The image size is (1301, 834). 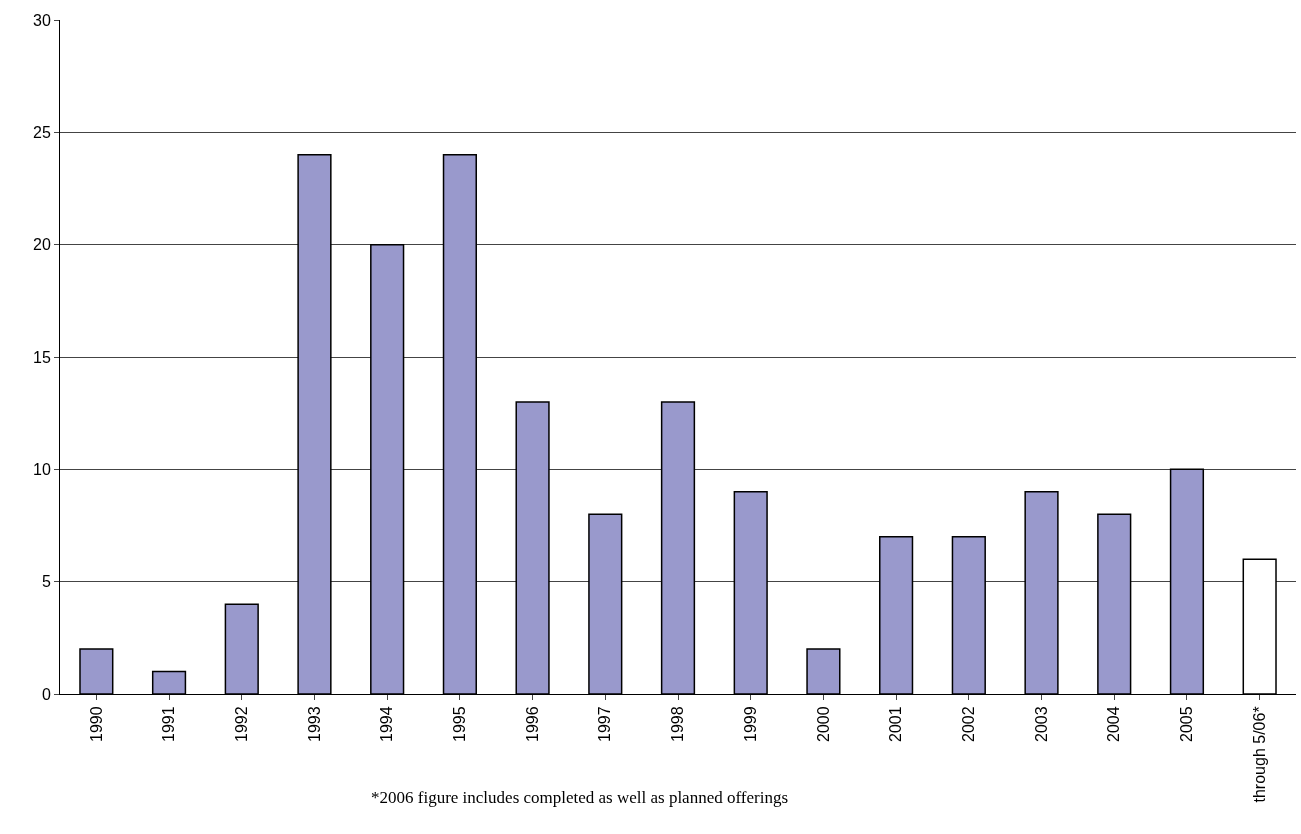 What do you see at coordinates (46, 694) in the screenshot?
I see `y-tick-label: 0` at bounding box center [46, 694].